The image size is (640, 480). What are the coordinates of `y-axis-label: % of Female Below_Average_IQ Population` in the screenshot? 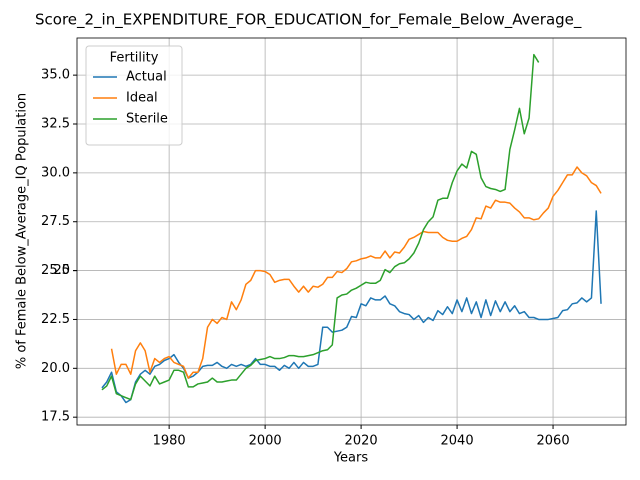 It's located at (22, 231).